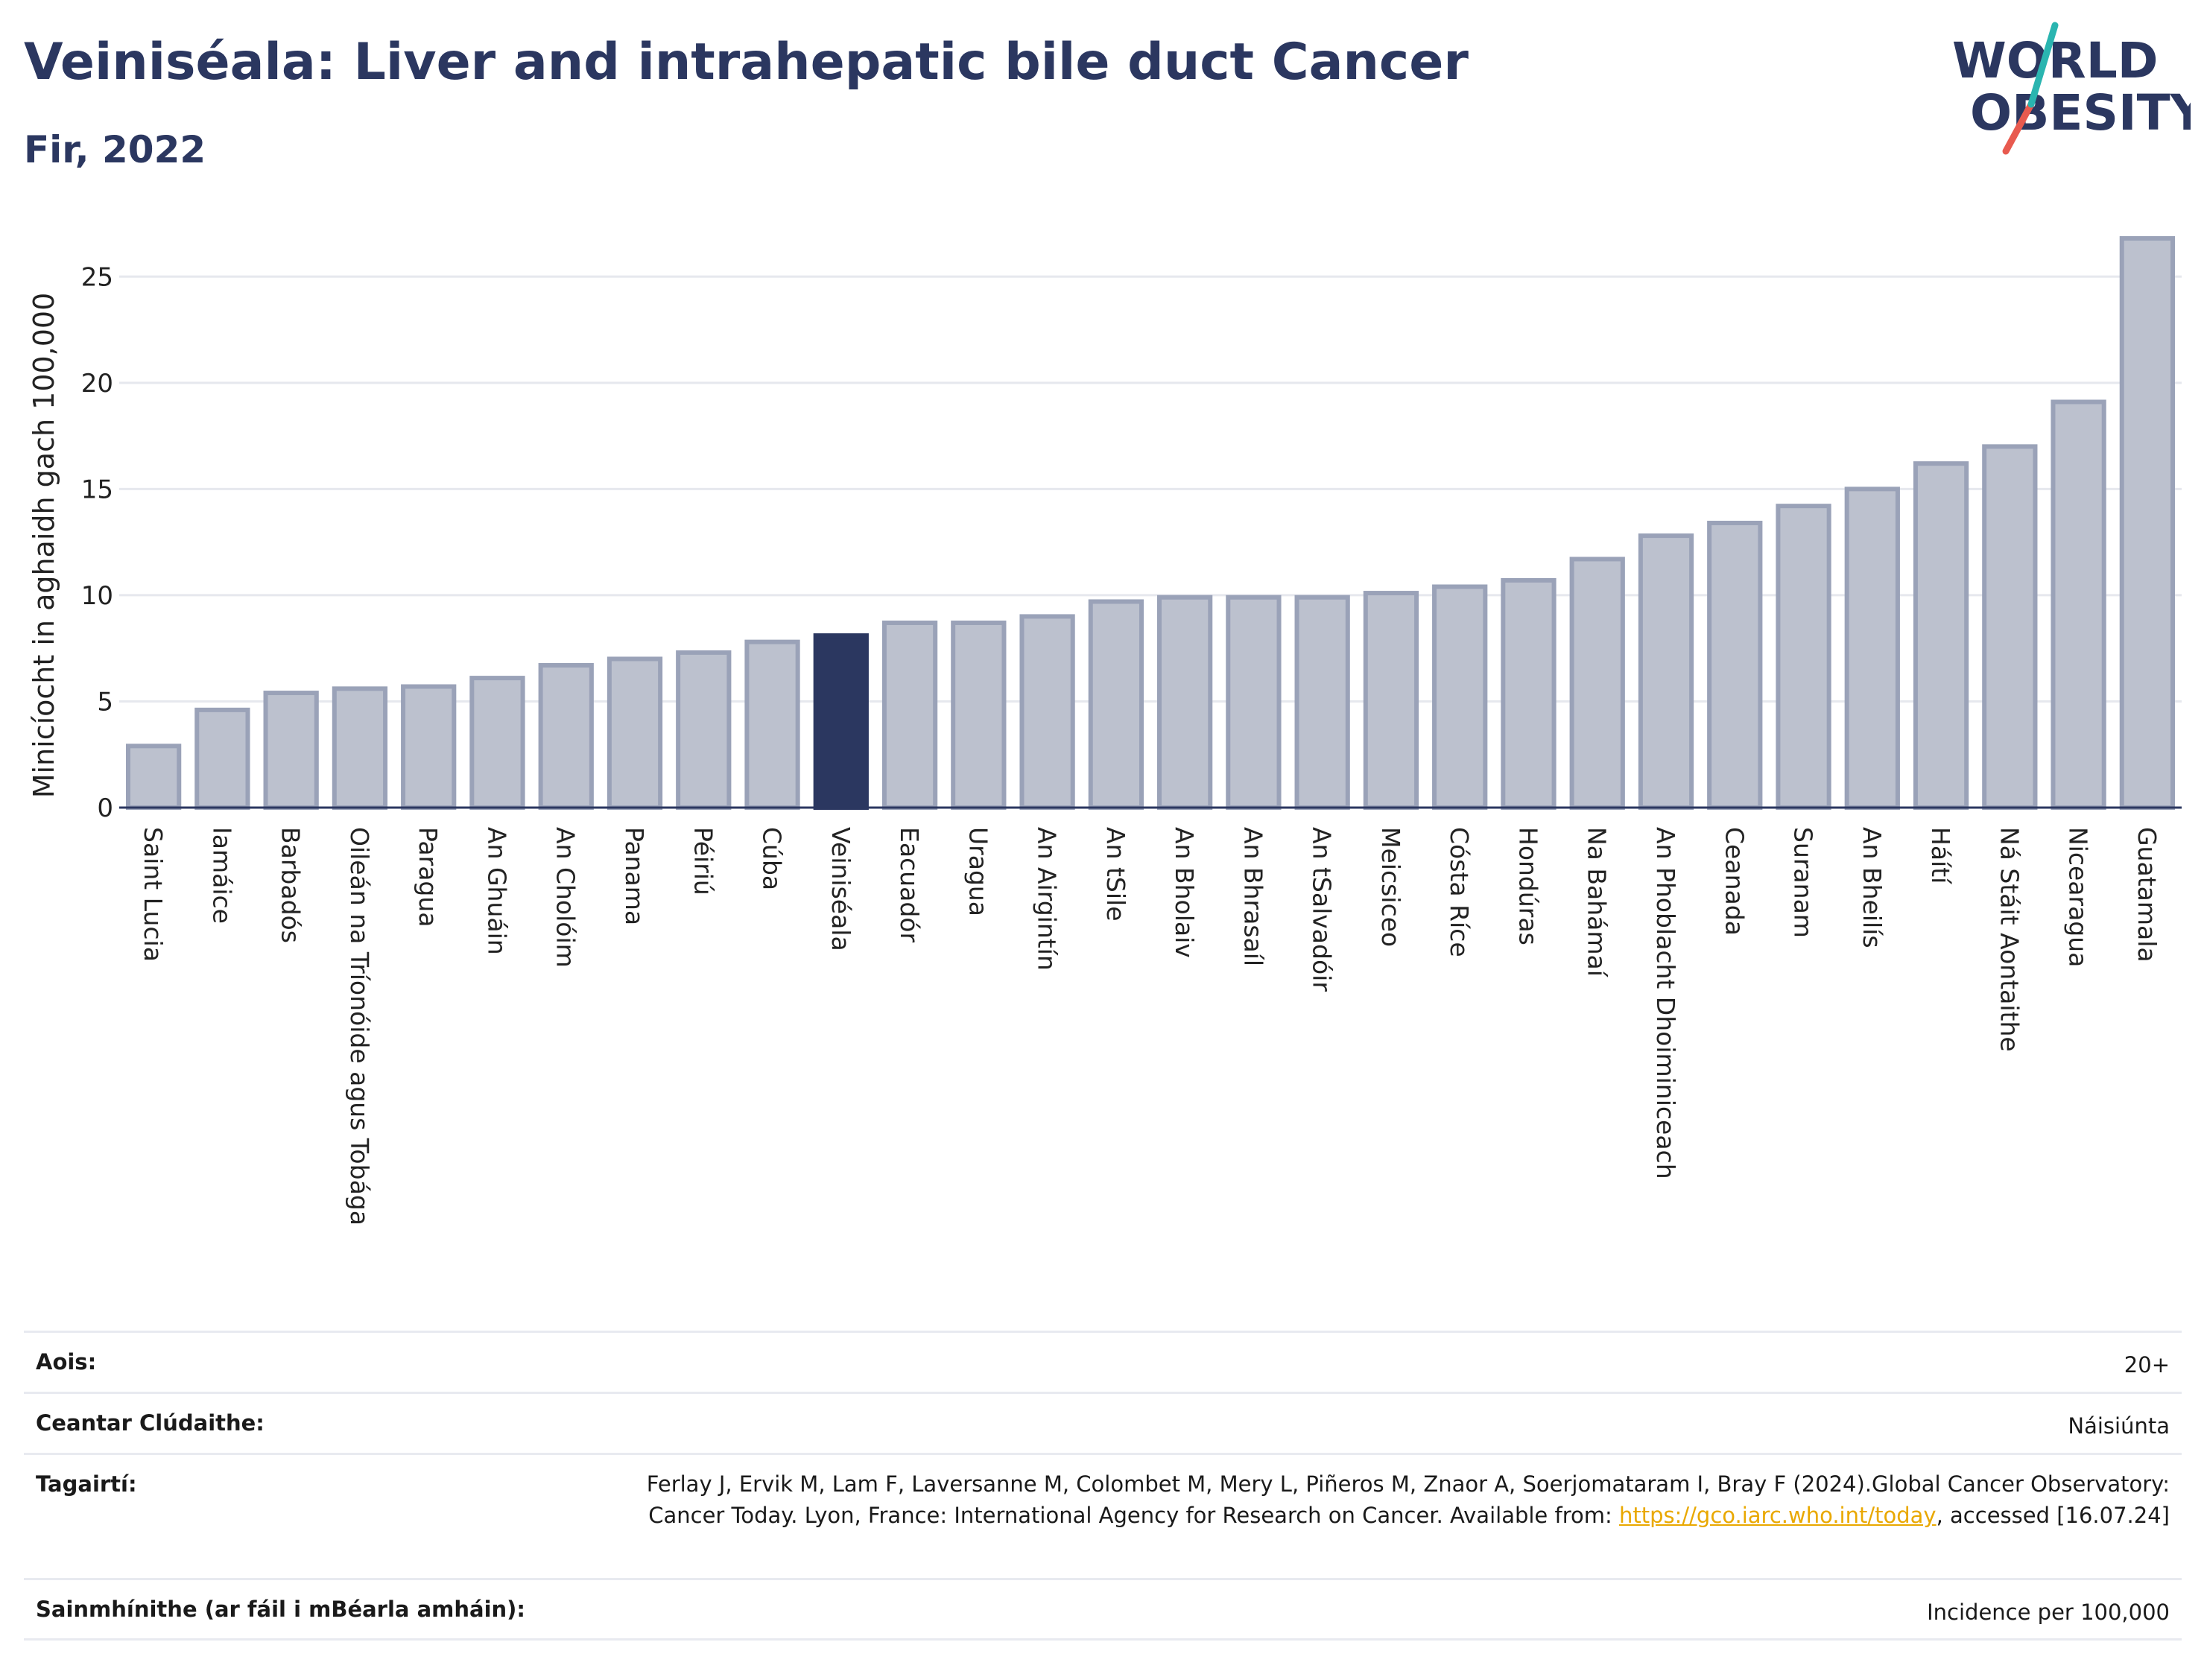 This screenshot has height=1680, width=2204. Describe the element at coordinates (1252, 896) in the screenshot. I see `x-tick-label: An Bhrasaíl` at that location.